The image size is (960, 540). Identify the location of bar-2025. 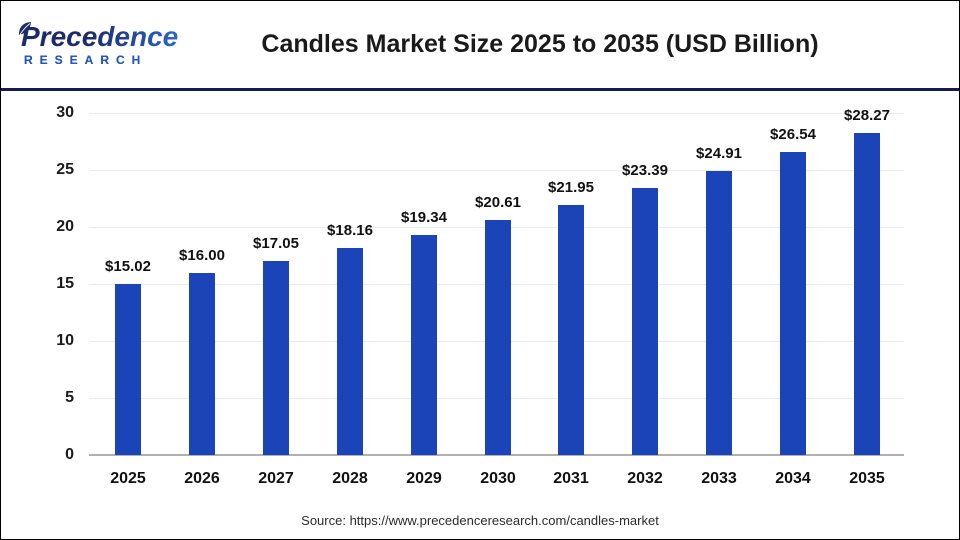
(128, 369).